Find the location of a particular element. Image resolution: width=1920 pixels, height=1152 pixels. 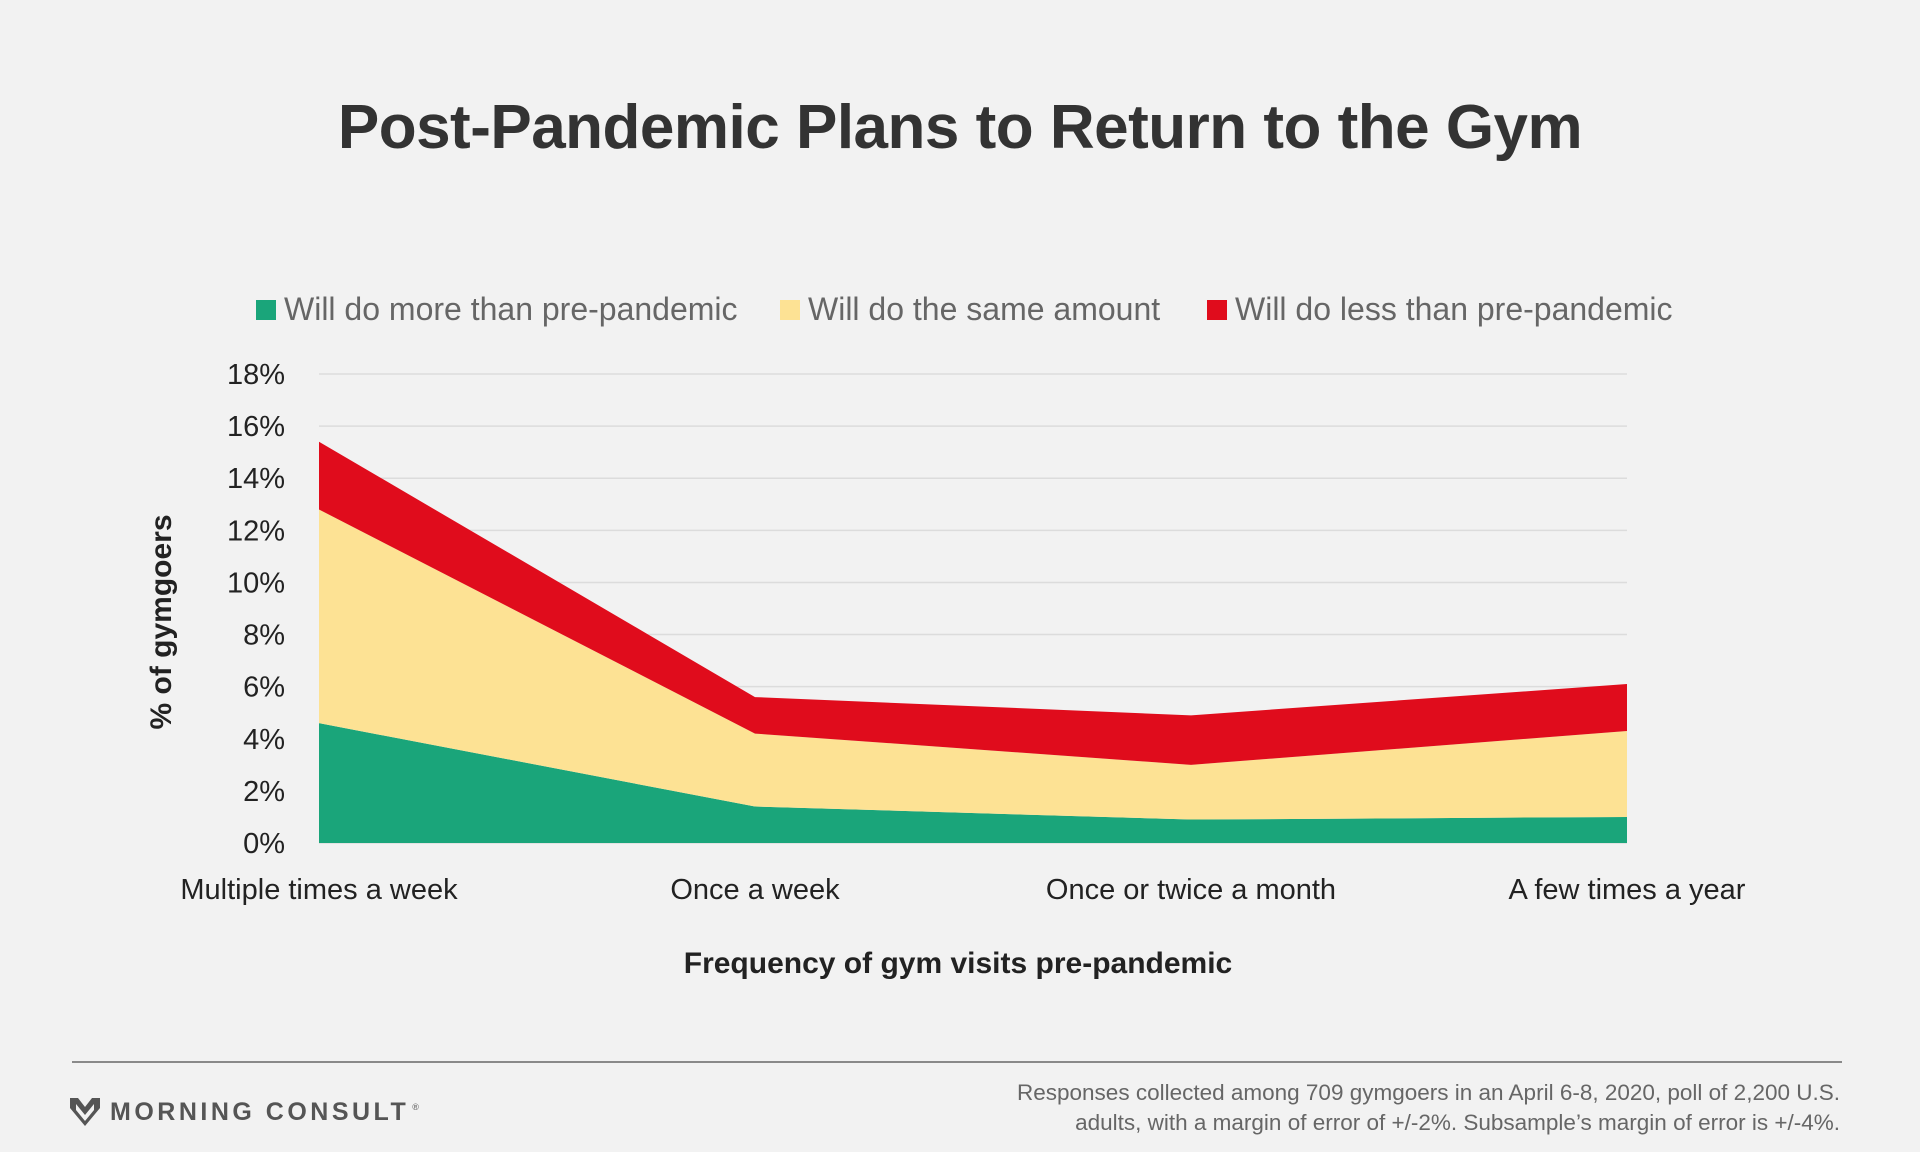

y-tick-label: 16% is located at coordinates (256, 427).